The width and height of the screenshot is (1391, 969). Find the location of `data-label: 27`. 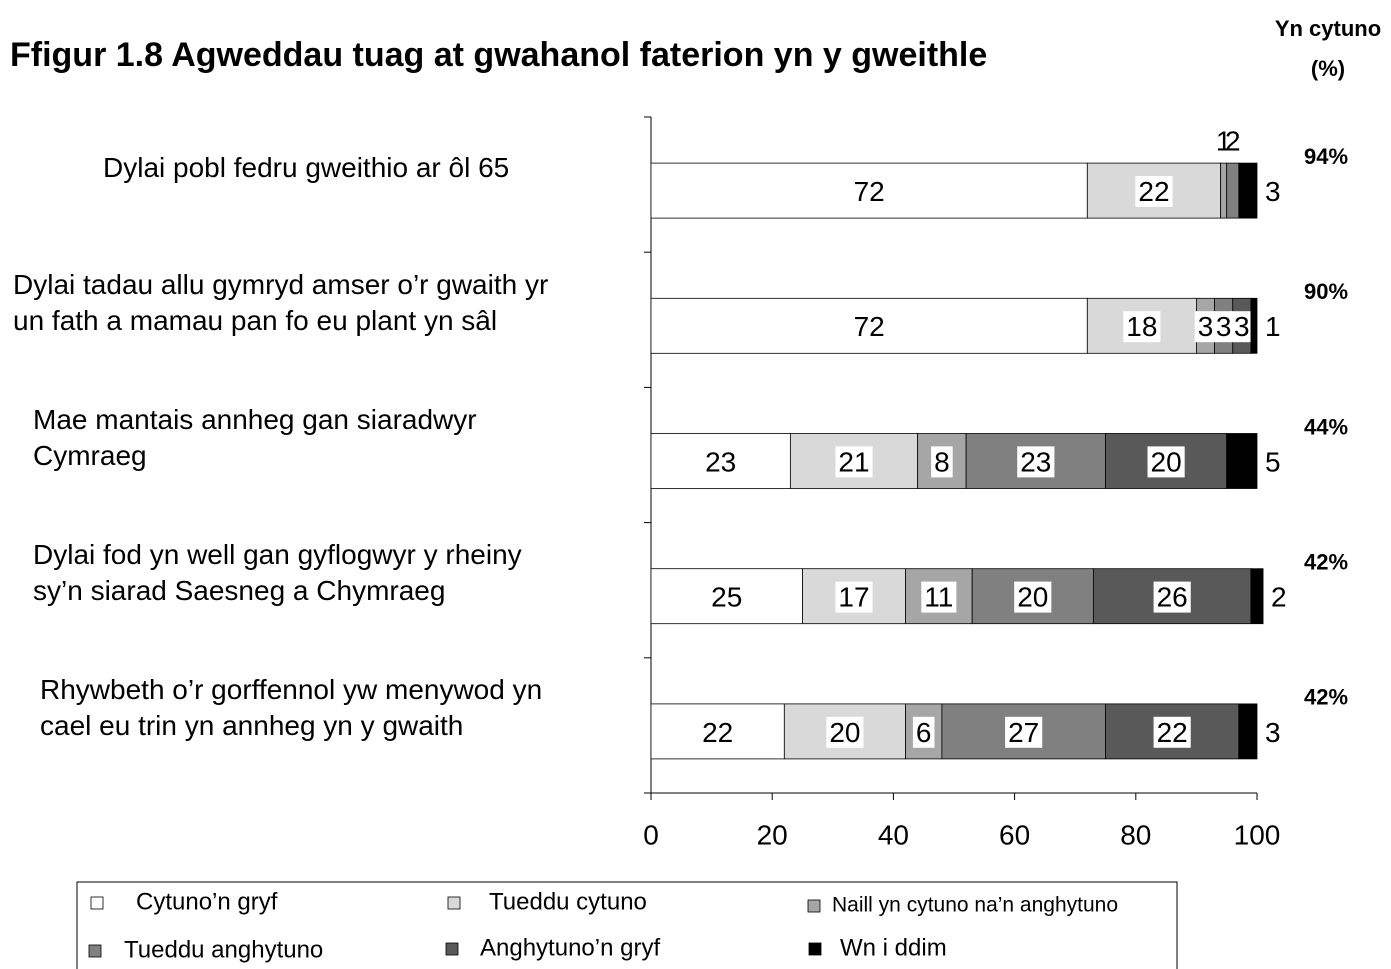

data-label: 27 is located at coordinates (1023, 732).